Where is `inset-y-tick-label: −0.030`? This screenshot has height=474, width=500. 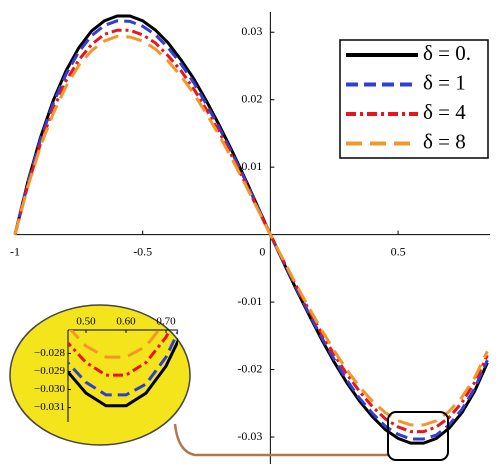
inset-y-tick-label: −0.030 is located at coordinates (49, 389).